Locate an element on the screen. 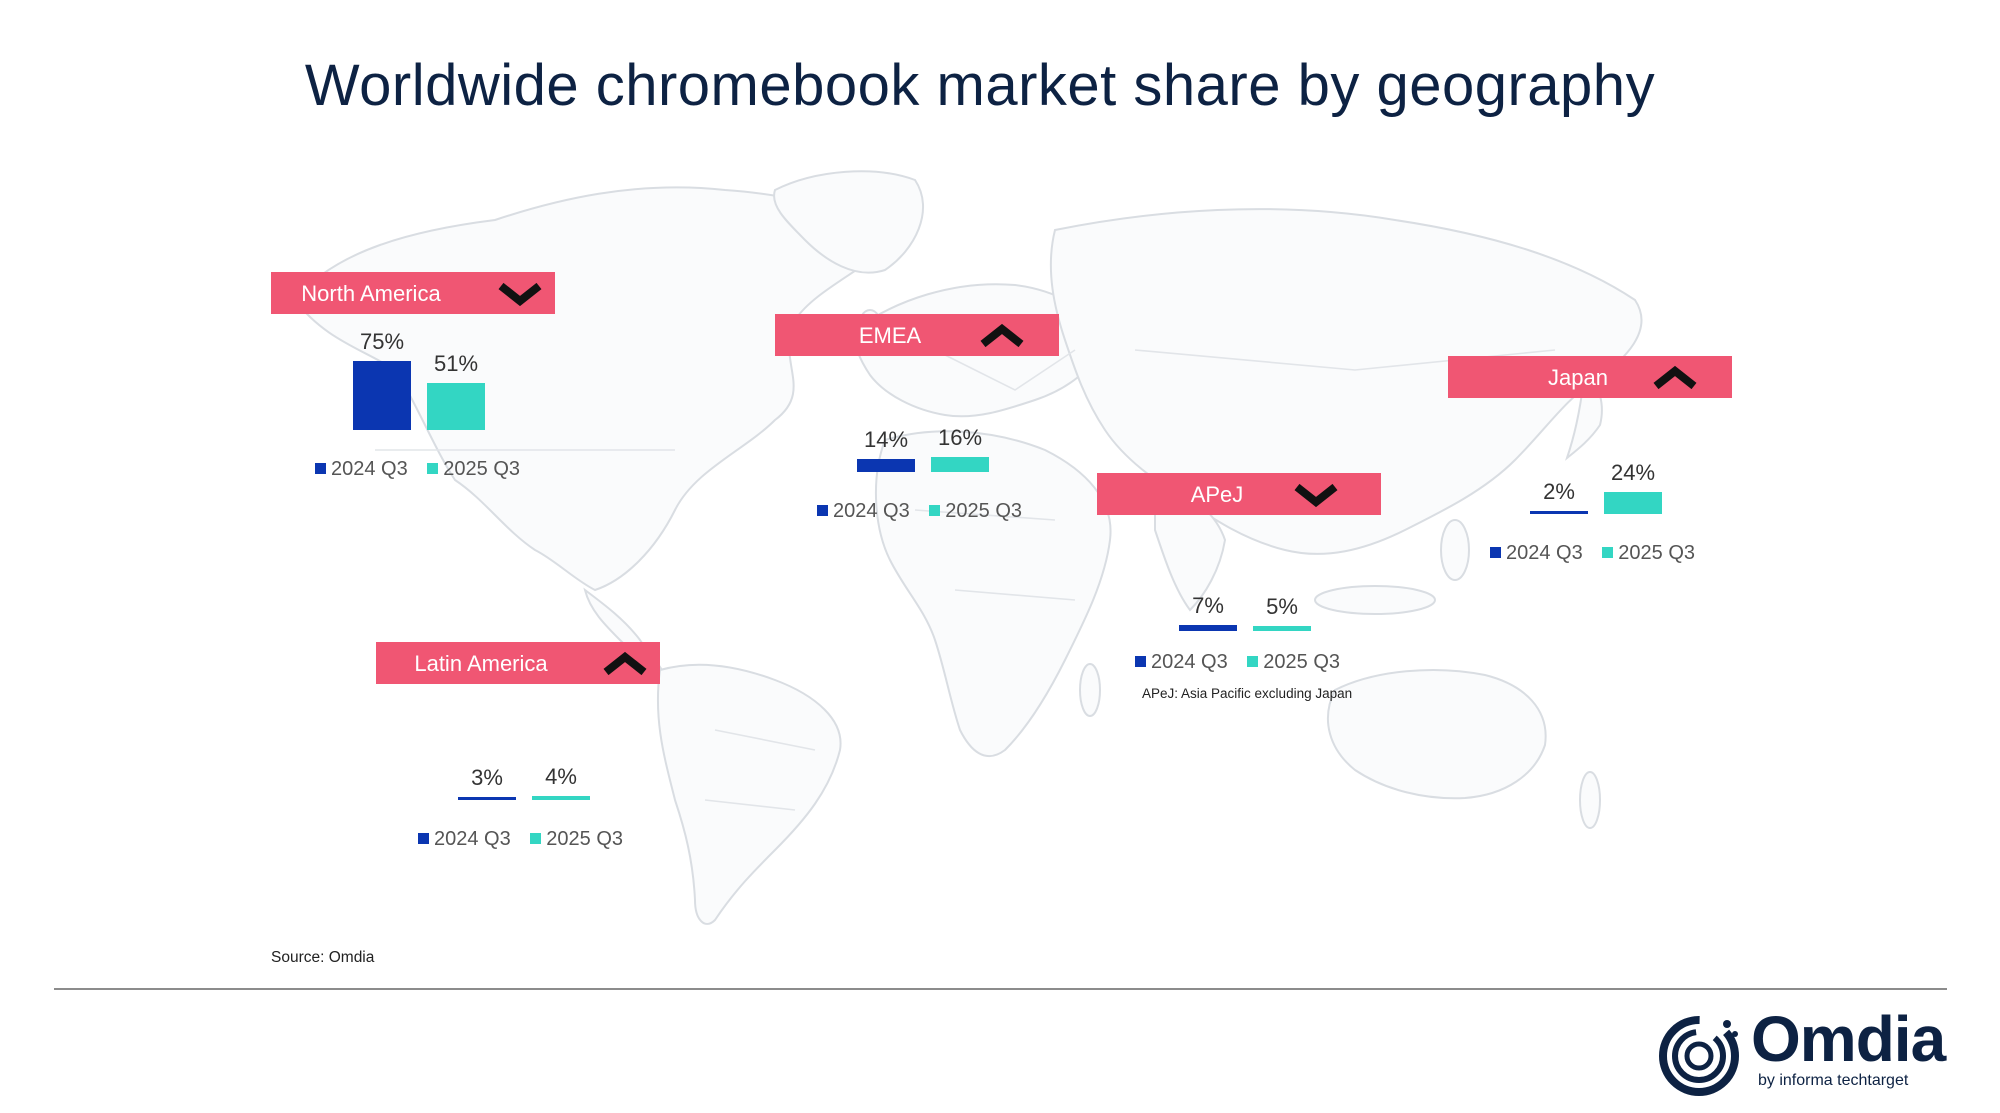 Image resolution: width=2000 pixels, height=1113 pixels. omdia-logo: Omdia by informa techtarget is located at coordinates (1802, 1051).